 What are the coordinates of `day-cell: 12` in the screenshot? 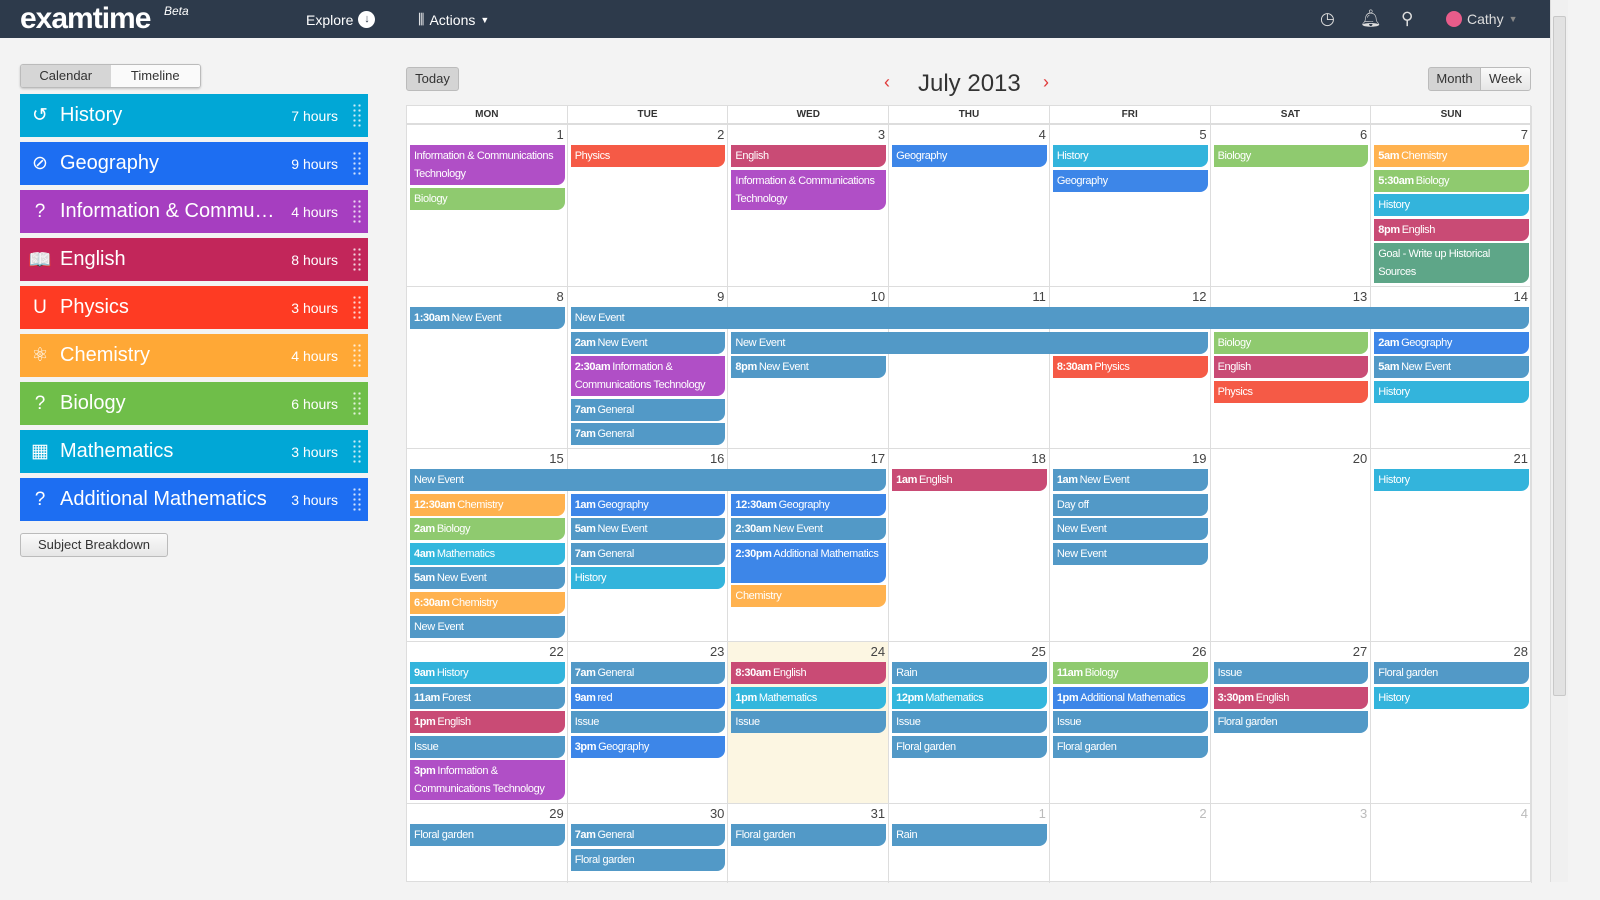 It's located at (1130, 367).